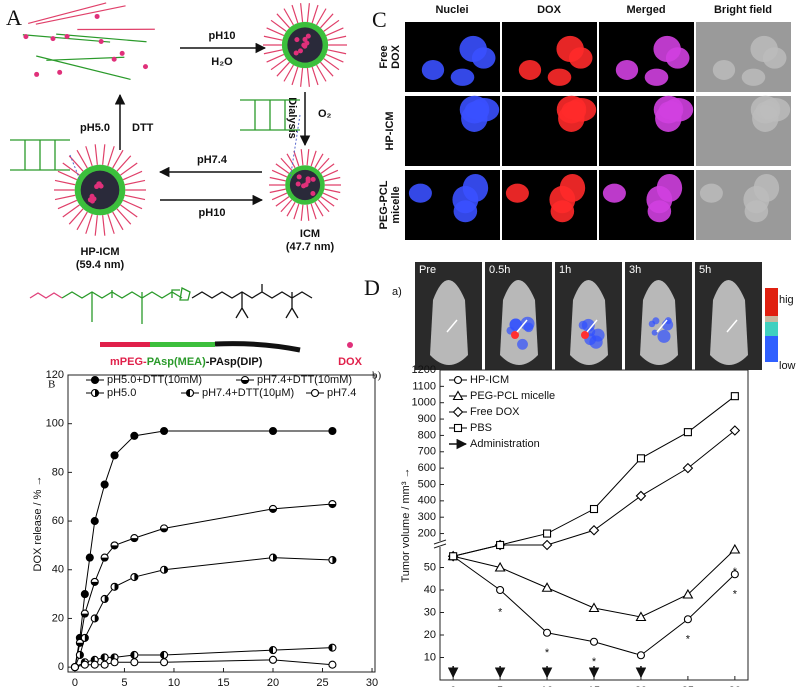 The image size is (800, 692). What do you see at coordinates (154, 380) in the screenshot?
I see `legend-label: pH5.0+DTT(10mM)` at bounding box center [154, 380].